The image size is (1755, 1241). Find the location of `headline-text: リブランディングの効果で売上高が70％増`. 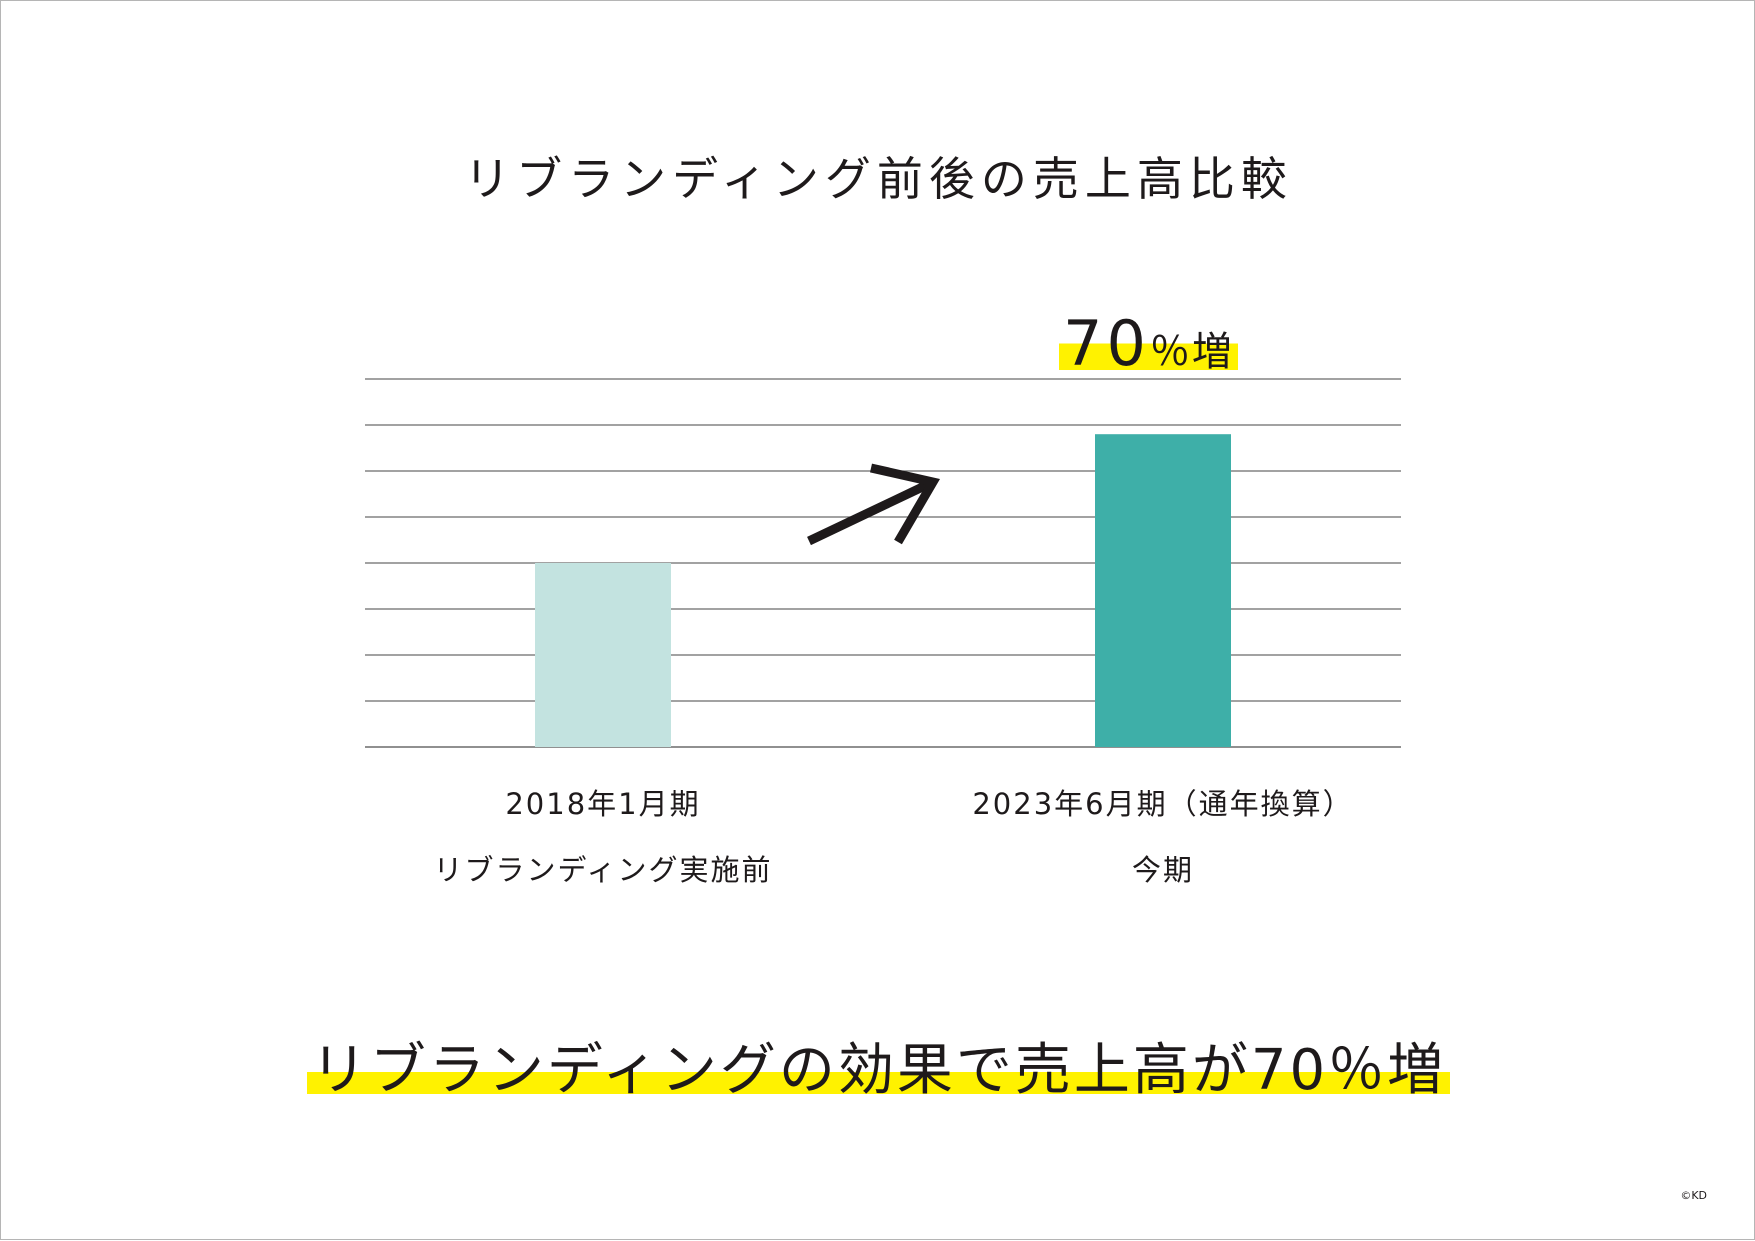

headline-text: リブランディングの効果で売上高が70％増 is located at coordinates (878, 1070).